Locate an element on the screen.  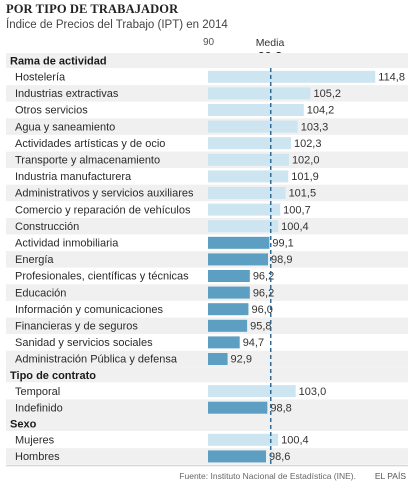
brand-label: EL PAÍS is located at coordinates (390, 476).